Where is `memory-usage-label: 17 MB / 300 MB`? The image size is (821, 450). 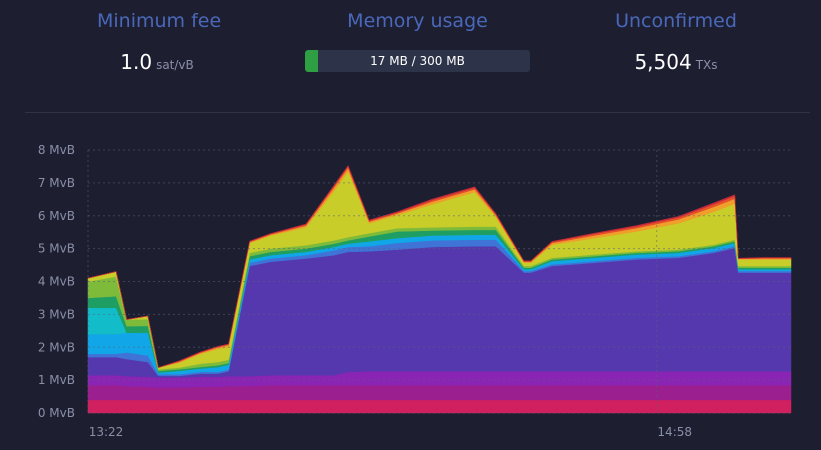
memory-usage-label: 17 MB / 300 MB is located at coordinates (417, 61).